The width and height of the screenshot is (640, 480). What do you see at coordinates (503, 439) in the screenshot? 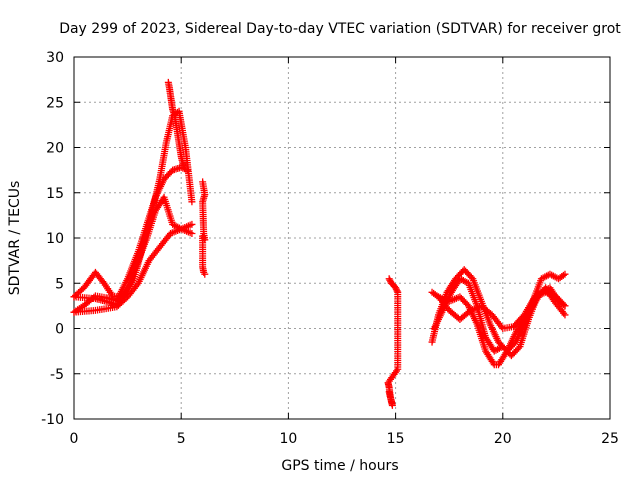
I see `x-tick-label: 20` at bounding box center [503, 439].